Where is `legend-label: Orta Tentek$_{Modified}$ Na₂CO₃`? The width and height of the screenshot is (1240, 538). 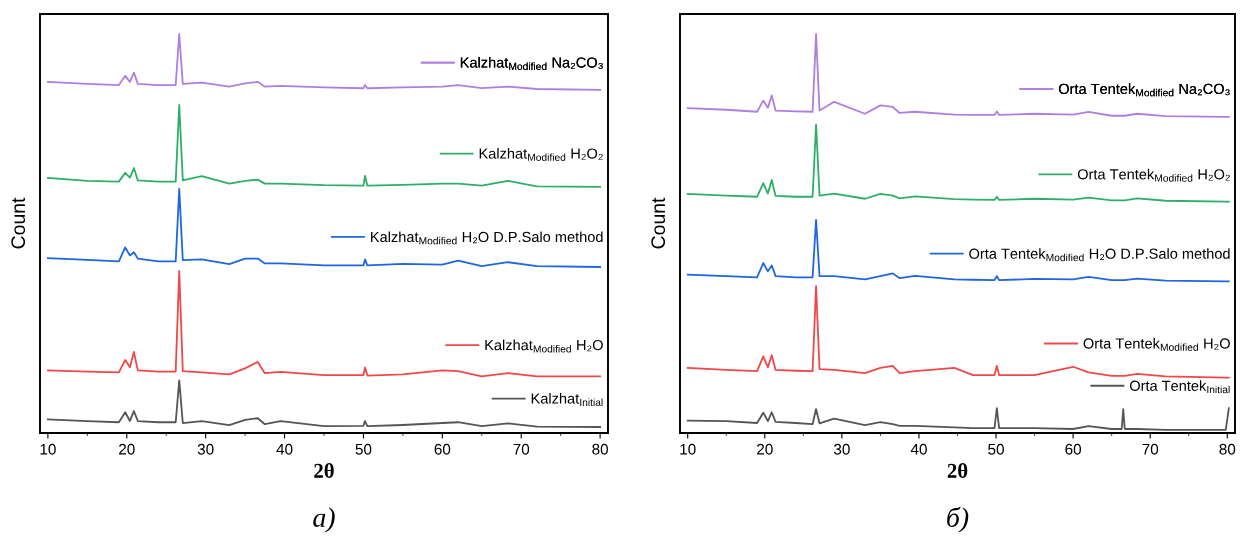
legend-label: Orta Tentek$_{Modified}$ Na₂CO₃ is located at coordinates (1144, 90).